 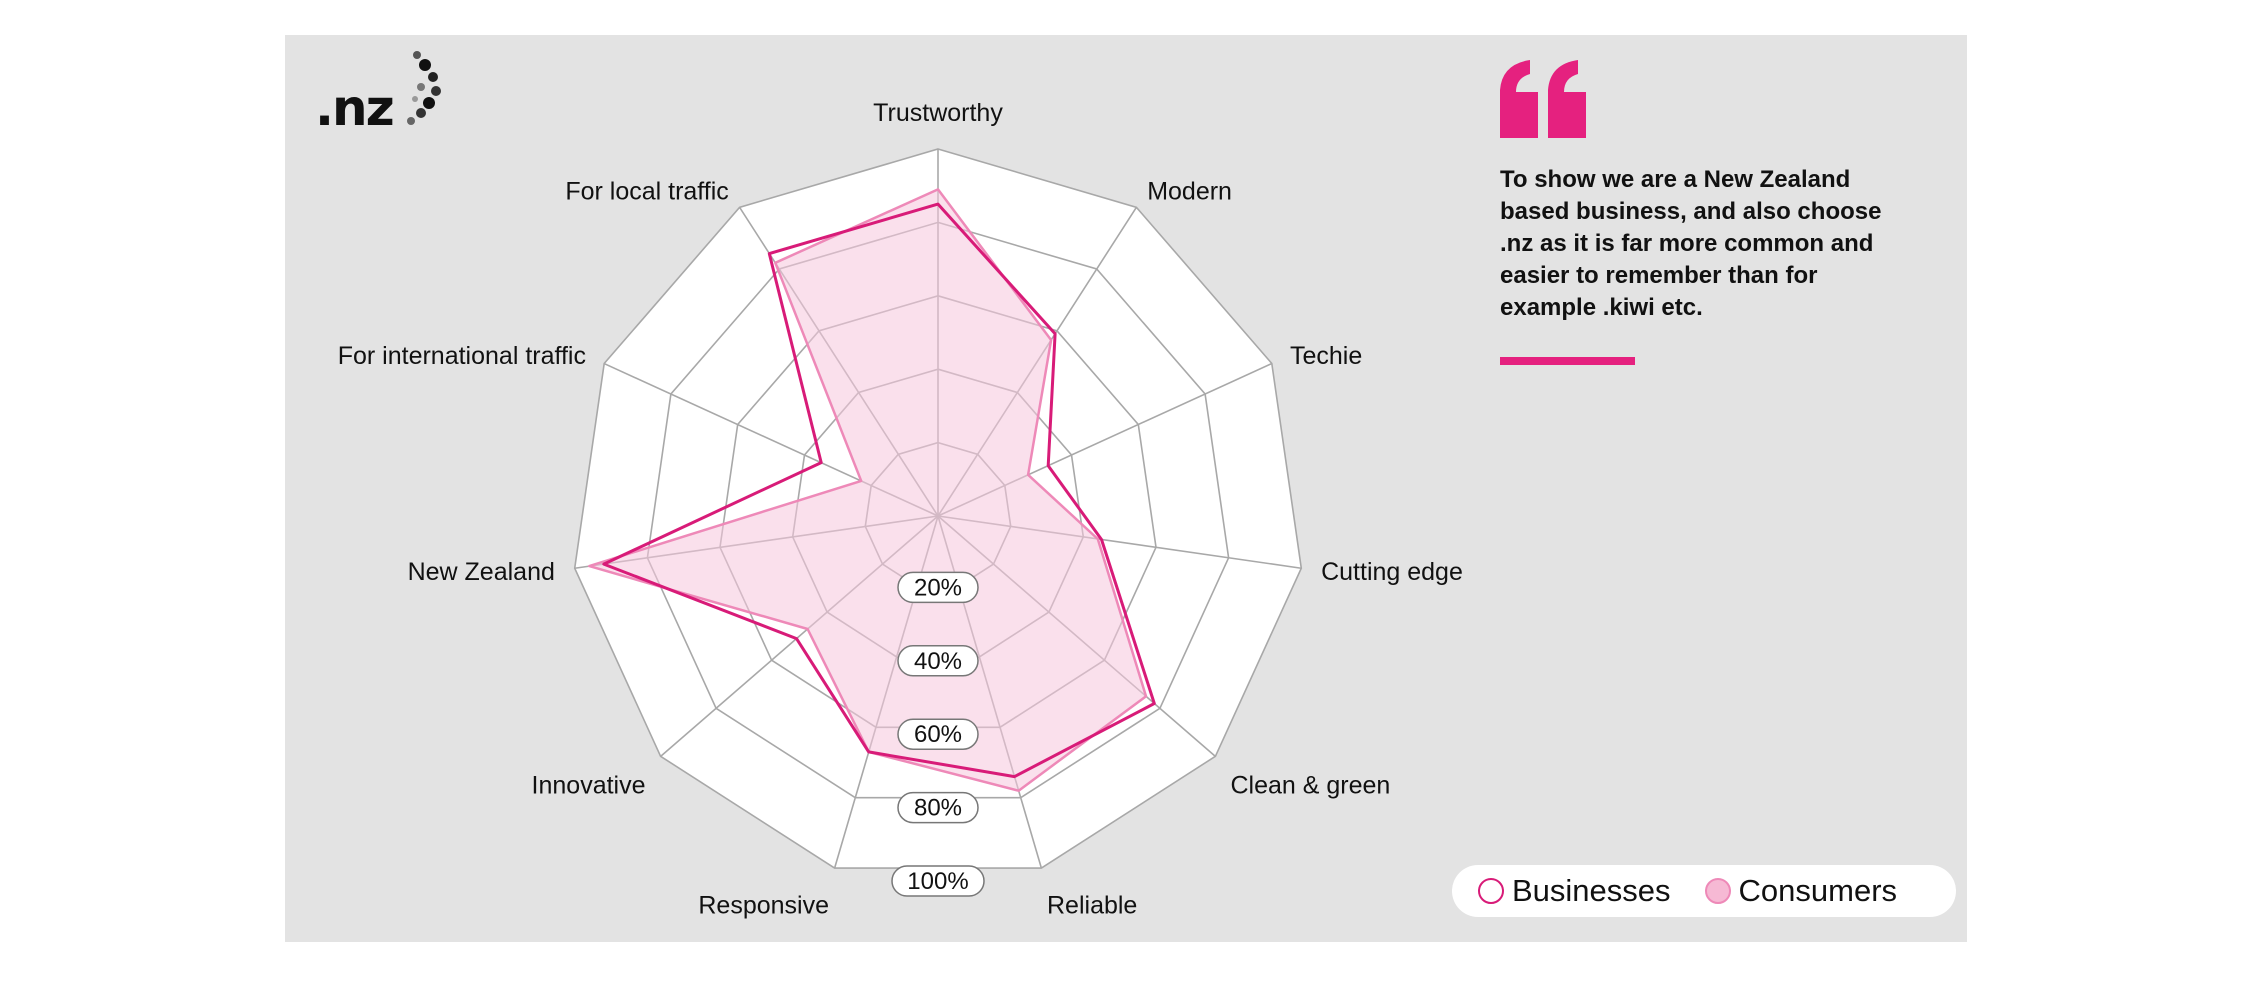 What do you see at coordinates (1326, 356) in the screenshot?
I see `category-label-2: Techie` at bounding box center [1326, 356].